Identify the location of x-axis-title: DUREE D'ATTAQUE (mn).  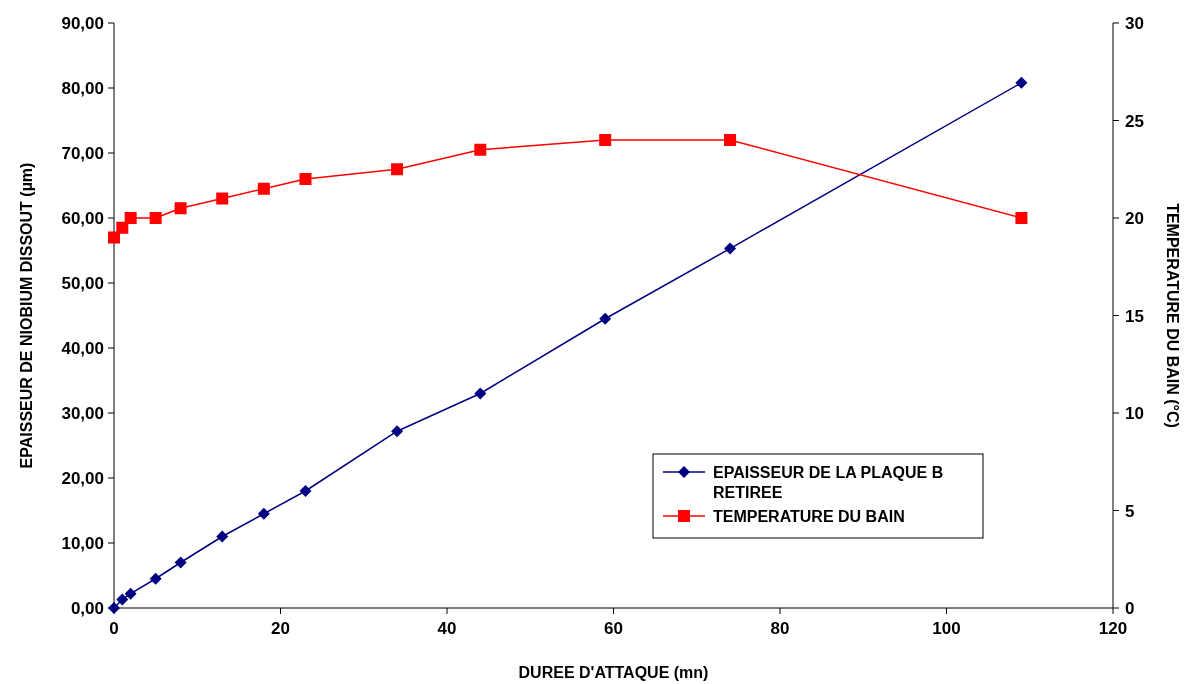
(613, 672).